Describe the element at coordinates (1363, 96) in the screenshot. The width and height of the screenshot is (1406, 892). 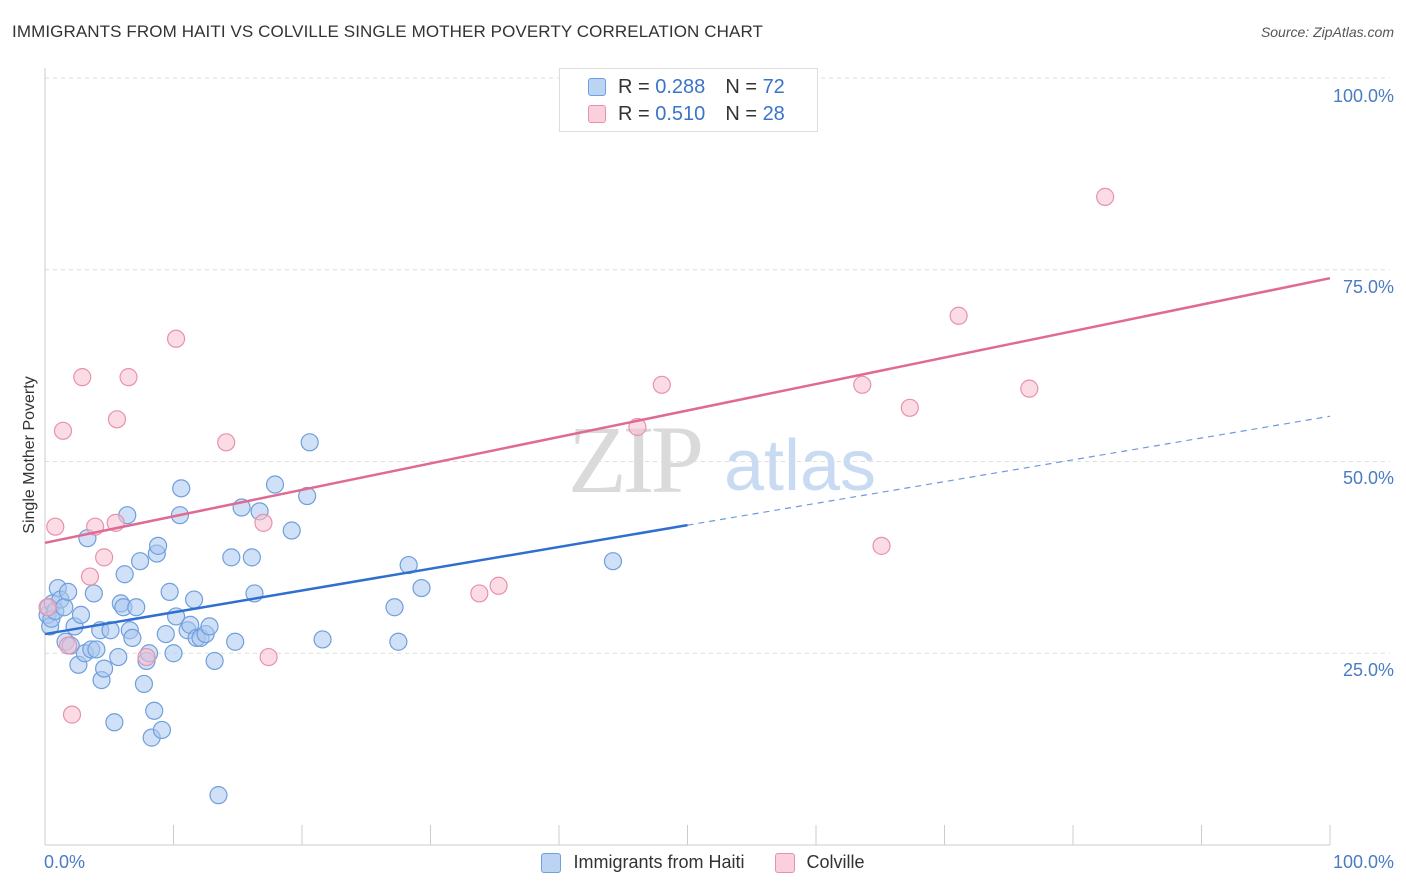
I see `y-tick-label-100: 100.0%` at that location.